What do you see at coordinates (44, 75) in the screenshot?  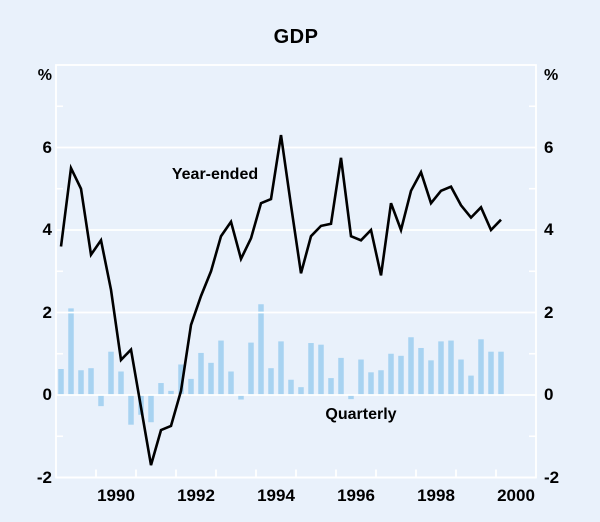 I see `y-axis-unit-left: %` at bounding box center [44, 75].